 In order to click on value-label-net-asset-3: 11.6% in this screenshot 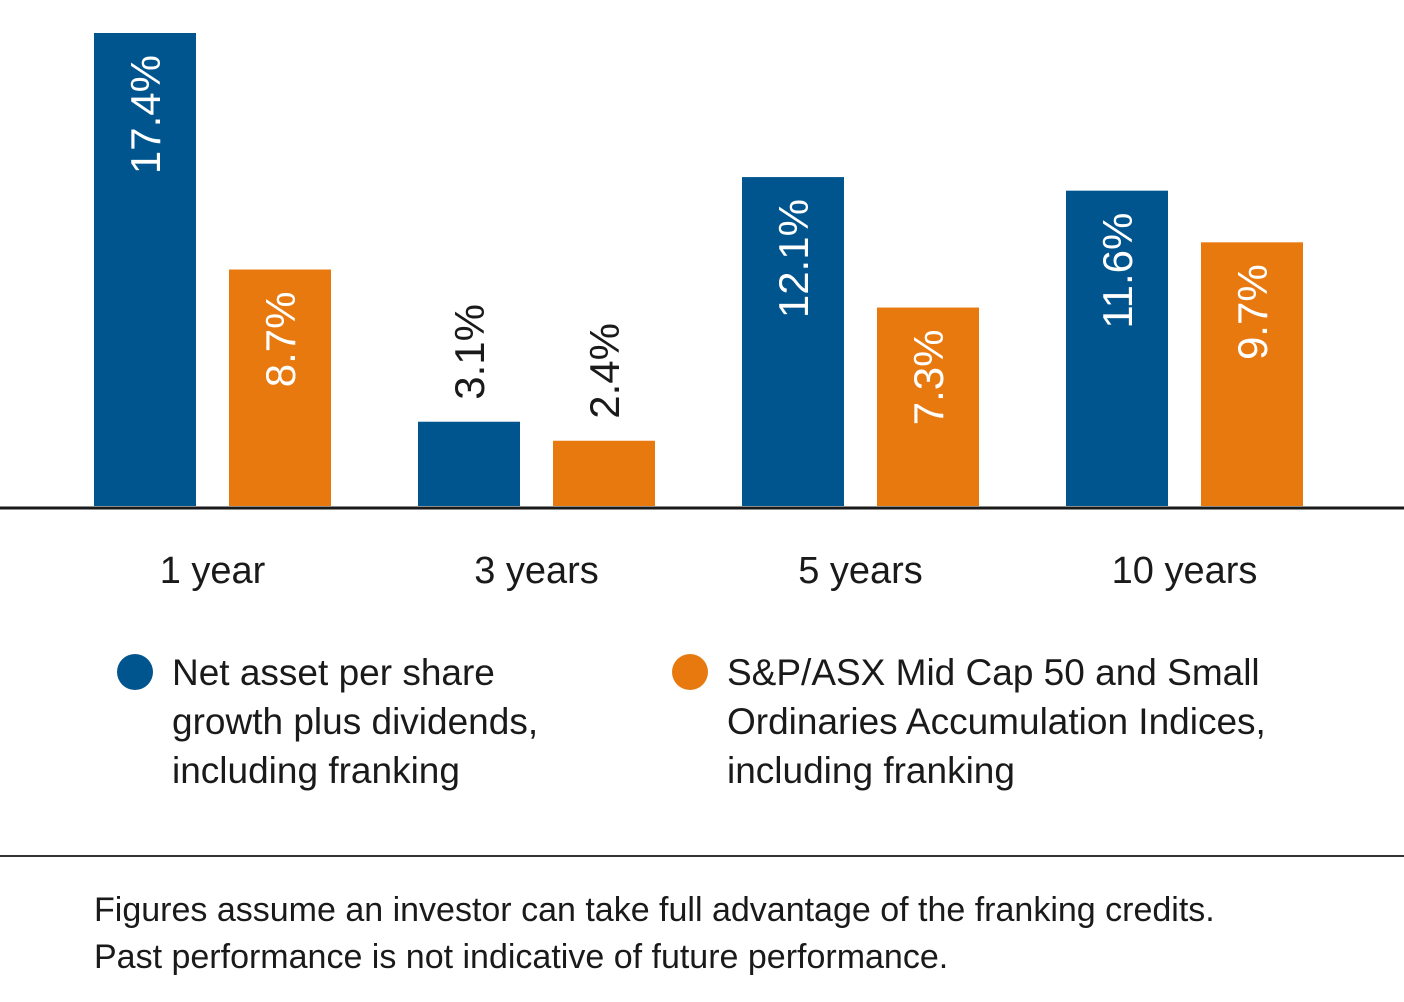, I will do `click(1117, 271)`.